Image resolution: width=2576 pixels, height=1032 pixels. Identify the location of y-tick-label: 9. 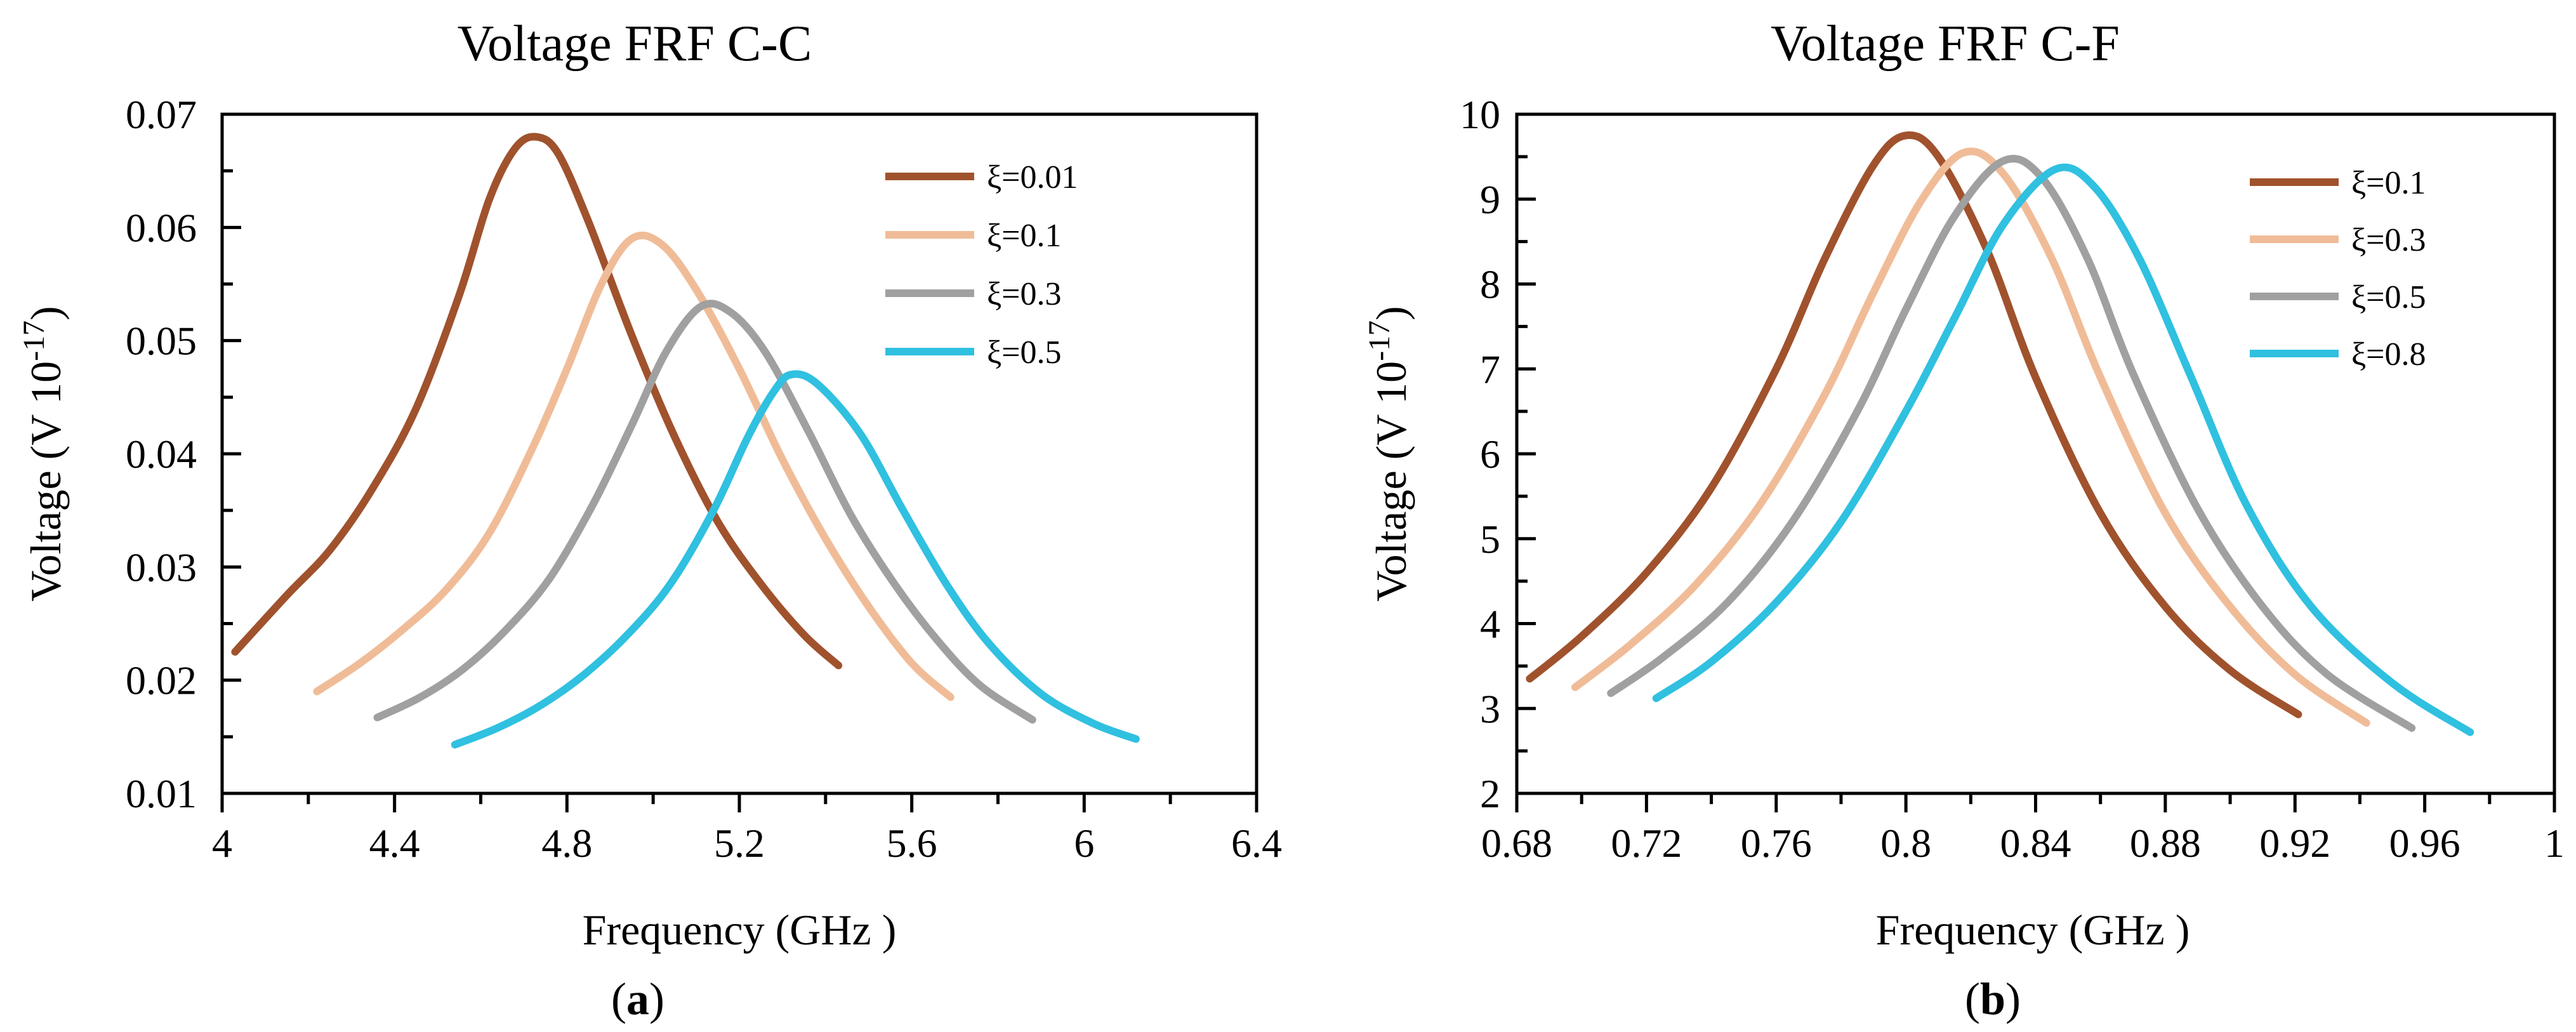
(1490, 199).